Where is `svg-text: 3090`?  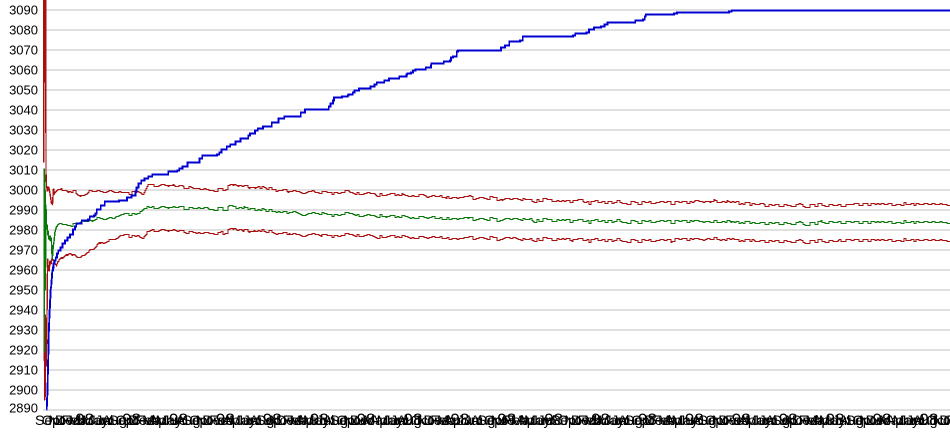
svg-text: 3090 is located at coordinates (23, 10).